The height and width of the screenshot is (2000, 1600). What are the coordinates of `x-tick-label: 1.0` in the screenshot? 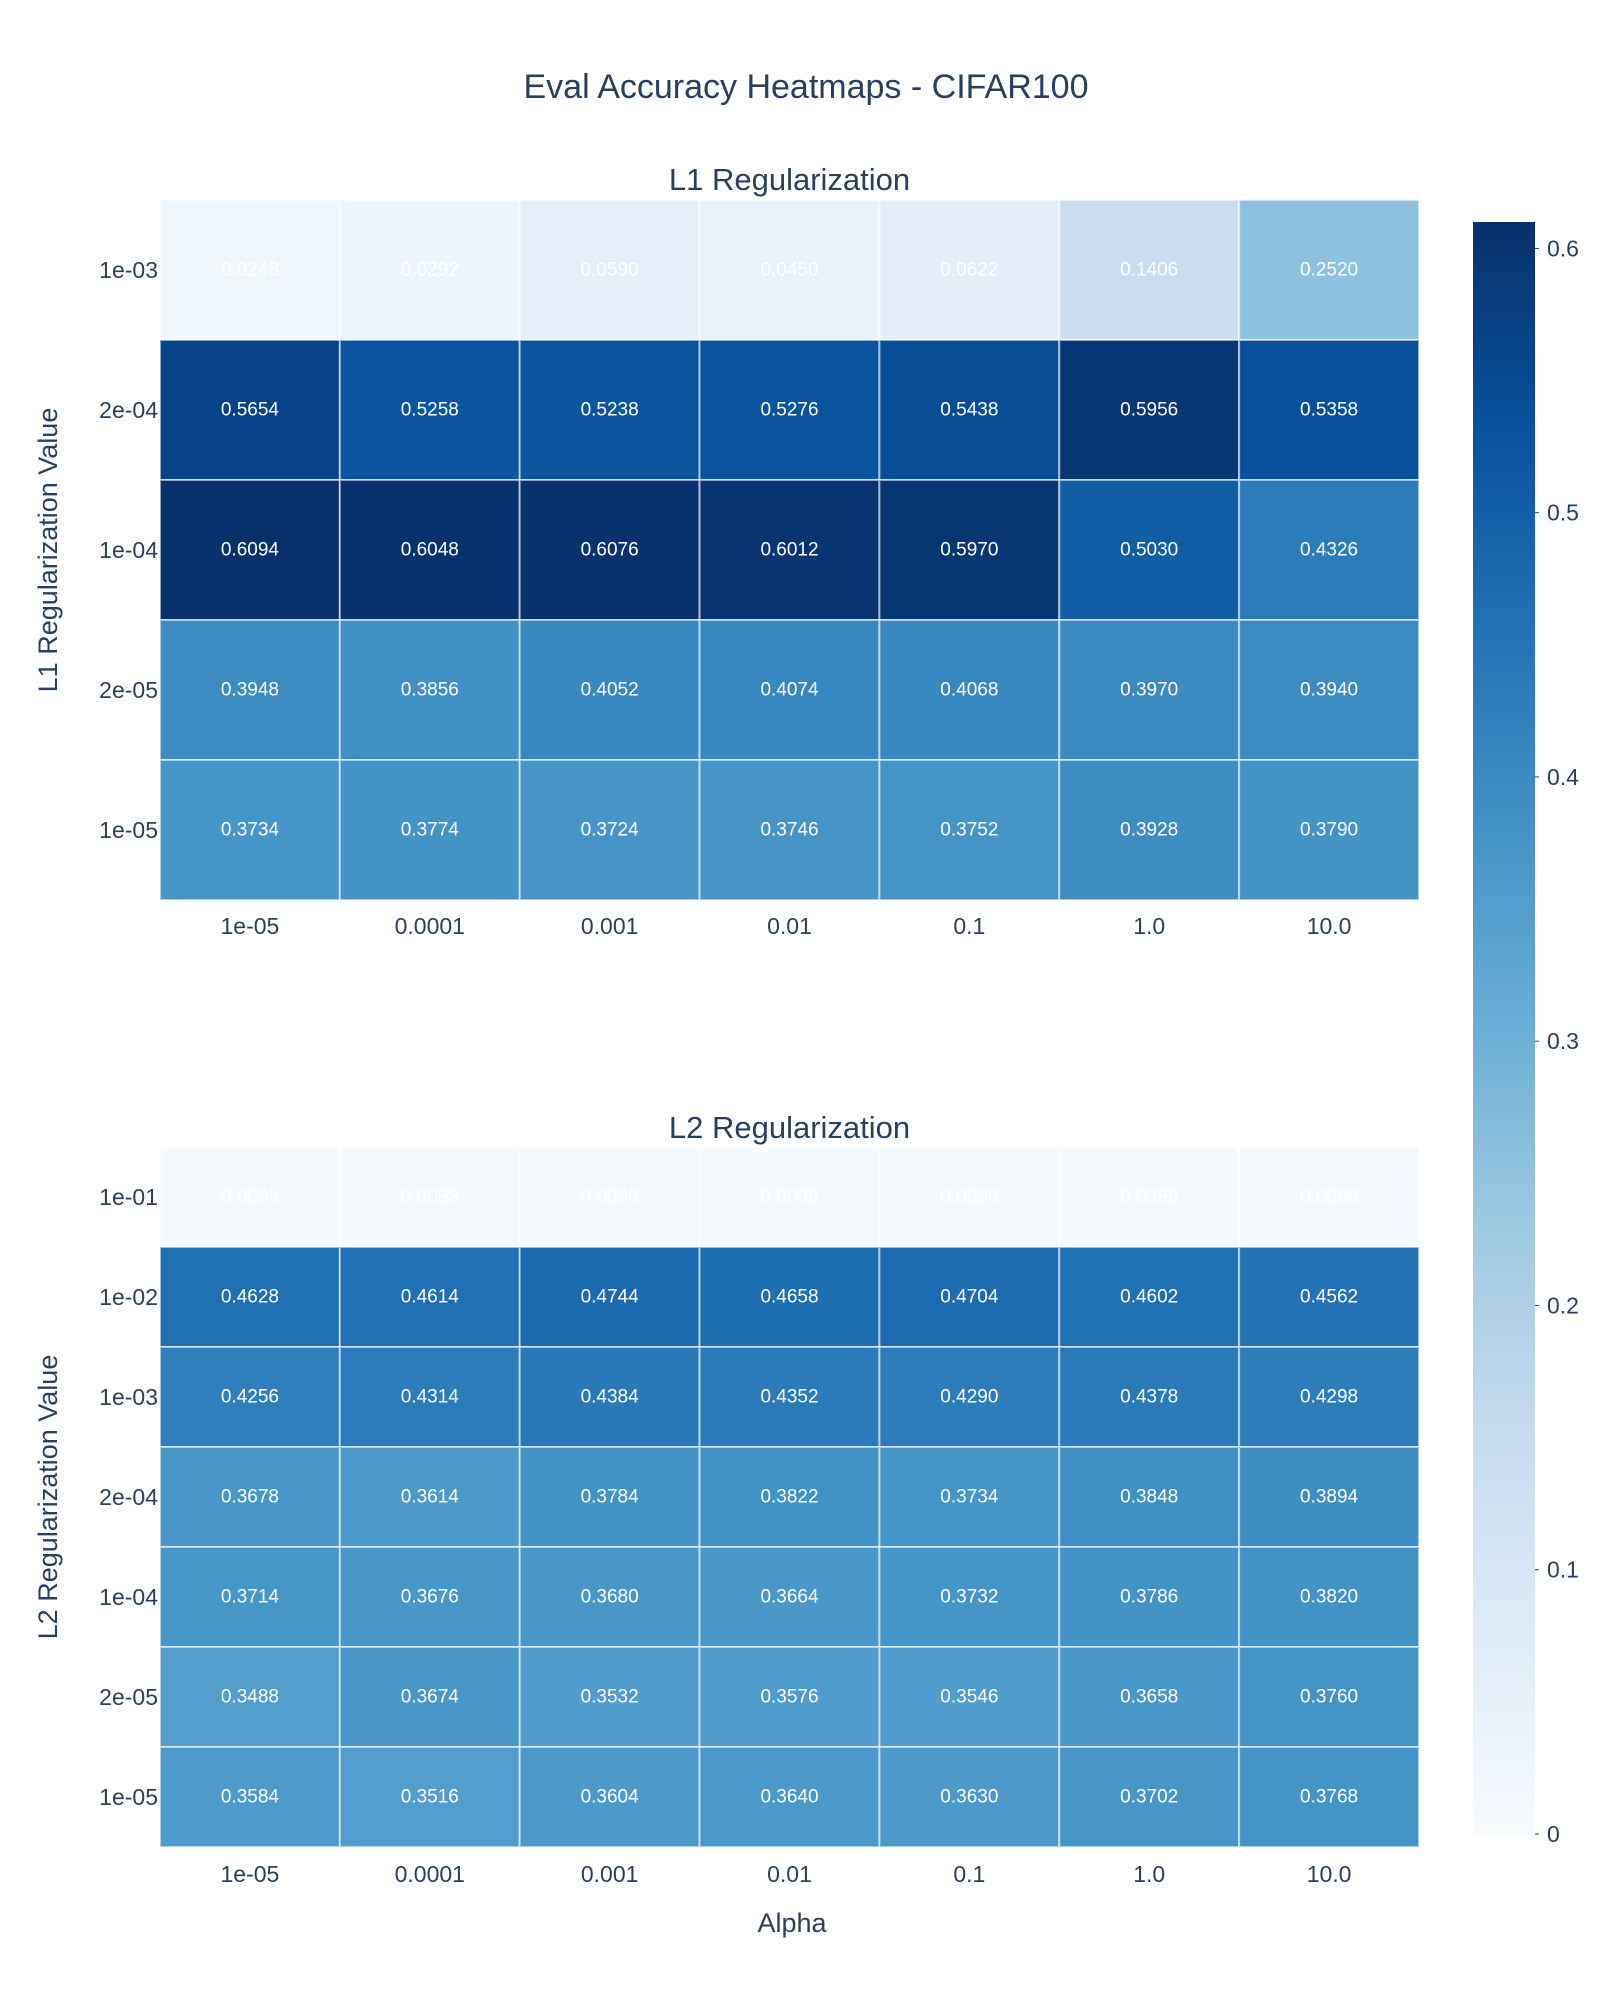 It's located at (1149, 926).